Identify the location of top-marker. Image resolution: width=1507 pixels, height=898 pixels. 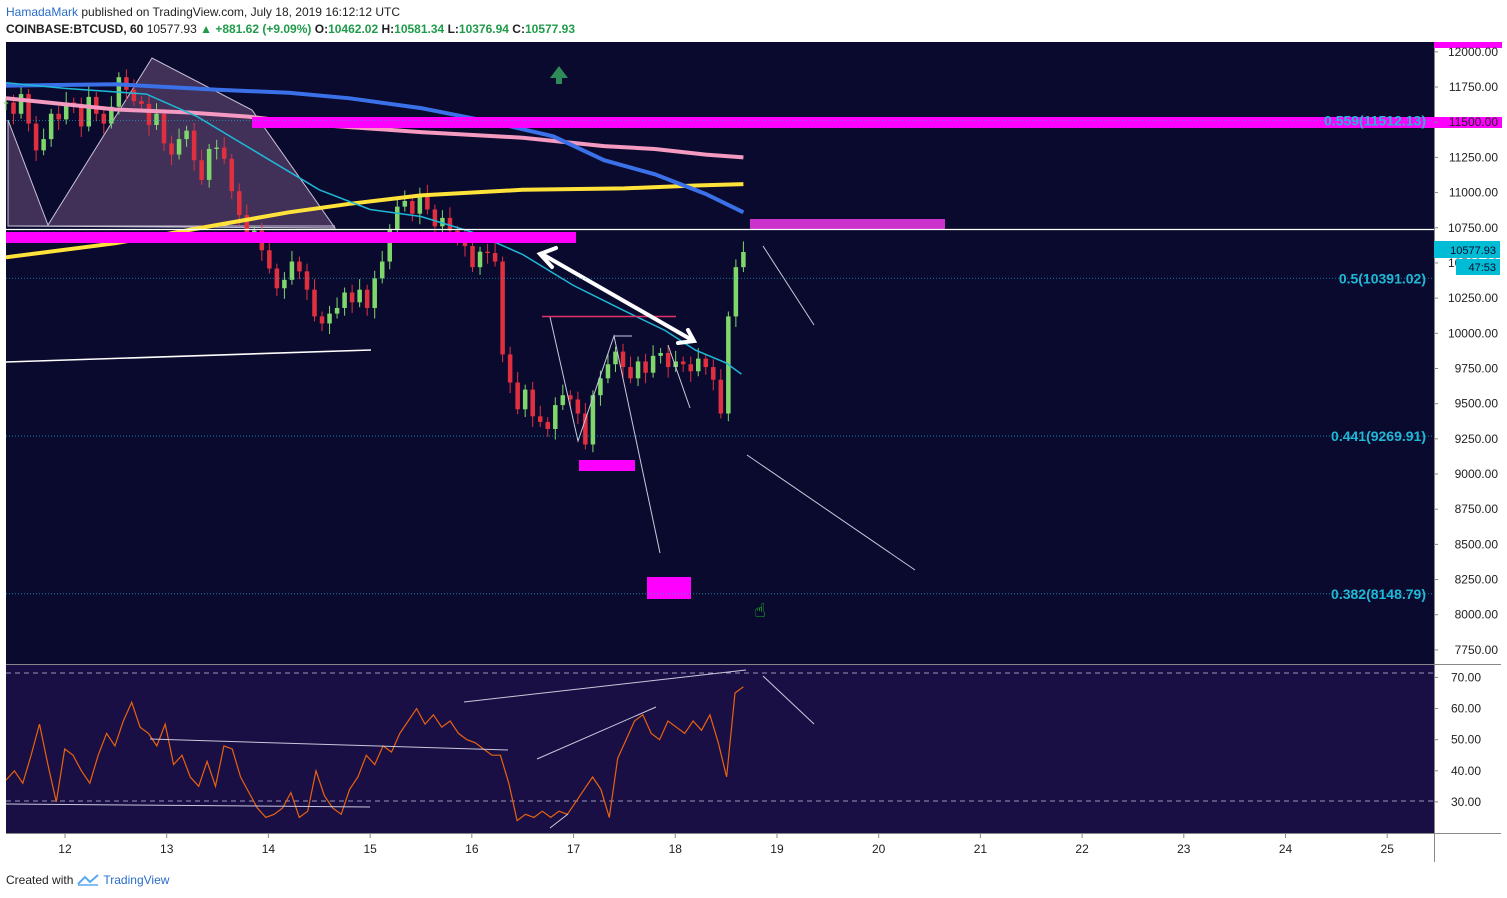
(1468, 45).